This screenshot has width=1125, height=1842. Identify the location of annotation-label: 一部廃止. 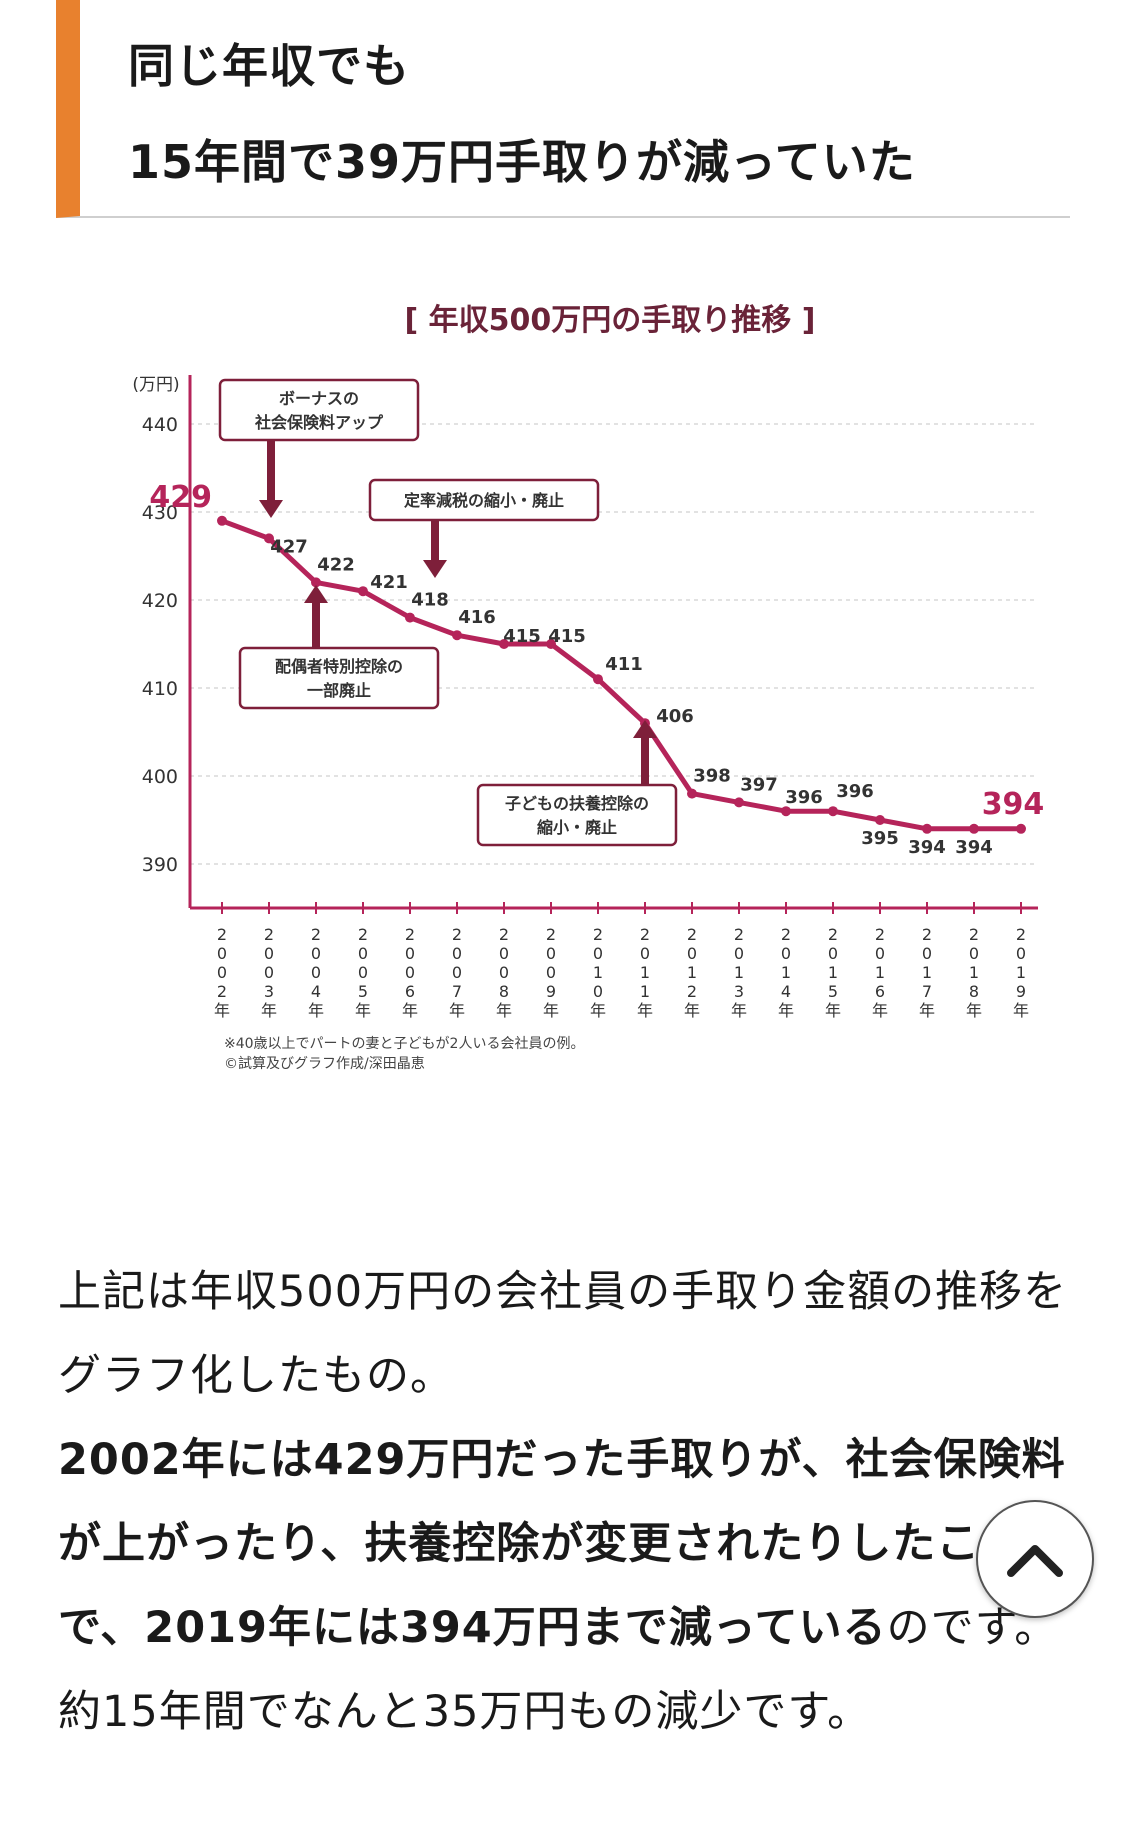
(339, 690).